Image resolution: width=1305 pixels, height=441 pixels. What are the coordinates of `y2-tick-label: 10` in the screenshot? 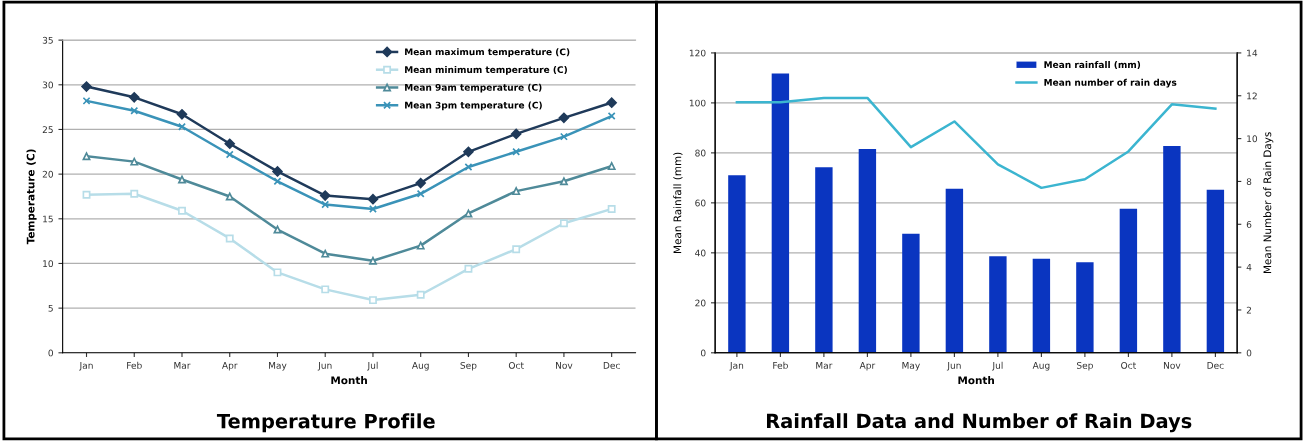 It's located at (1252, 139).